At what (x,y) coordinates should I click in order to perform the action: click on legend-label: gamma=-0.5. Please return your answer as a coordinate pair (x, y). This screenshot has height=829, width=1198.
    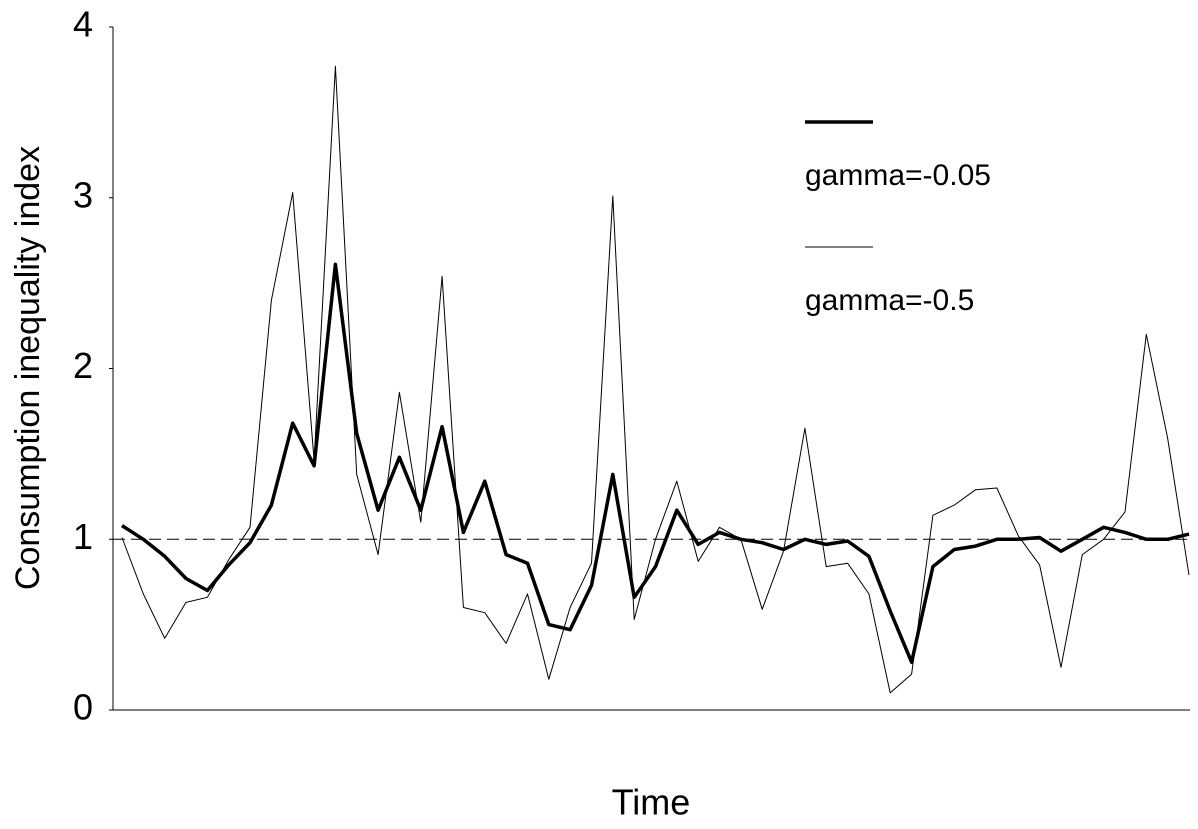
    Looking at the image, I should click on (889, 300).